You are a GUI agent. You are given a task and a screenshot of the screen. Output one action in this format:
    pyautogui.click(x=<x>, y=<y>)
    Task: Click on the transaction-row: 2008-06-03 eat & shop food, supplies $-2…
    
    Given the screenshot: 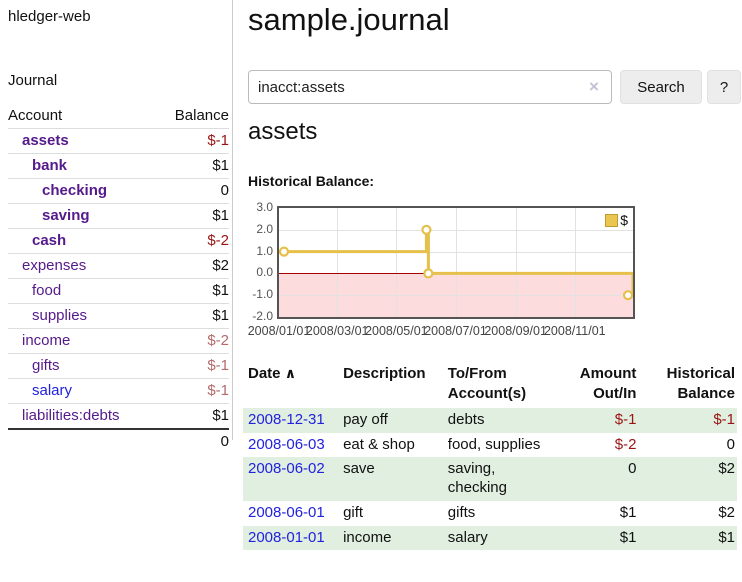 What is the action you would take?
    pyautogui.click(x=490, y=445)
    